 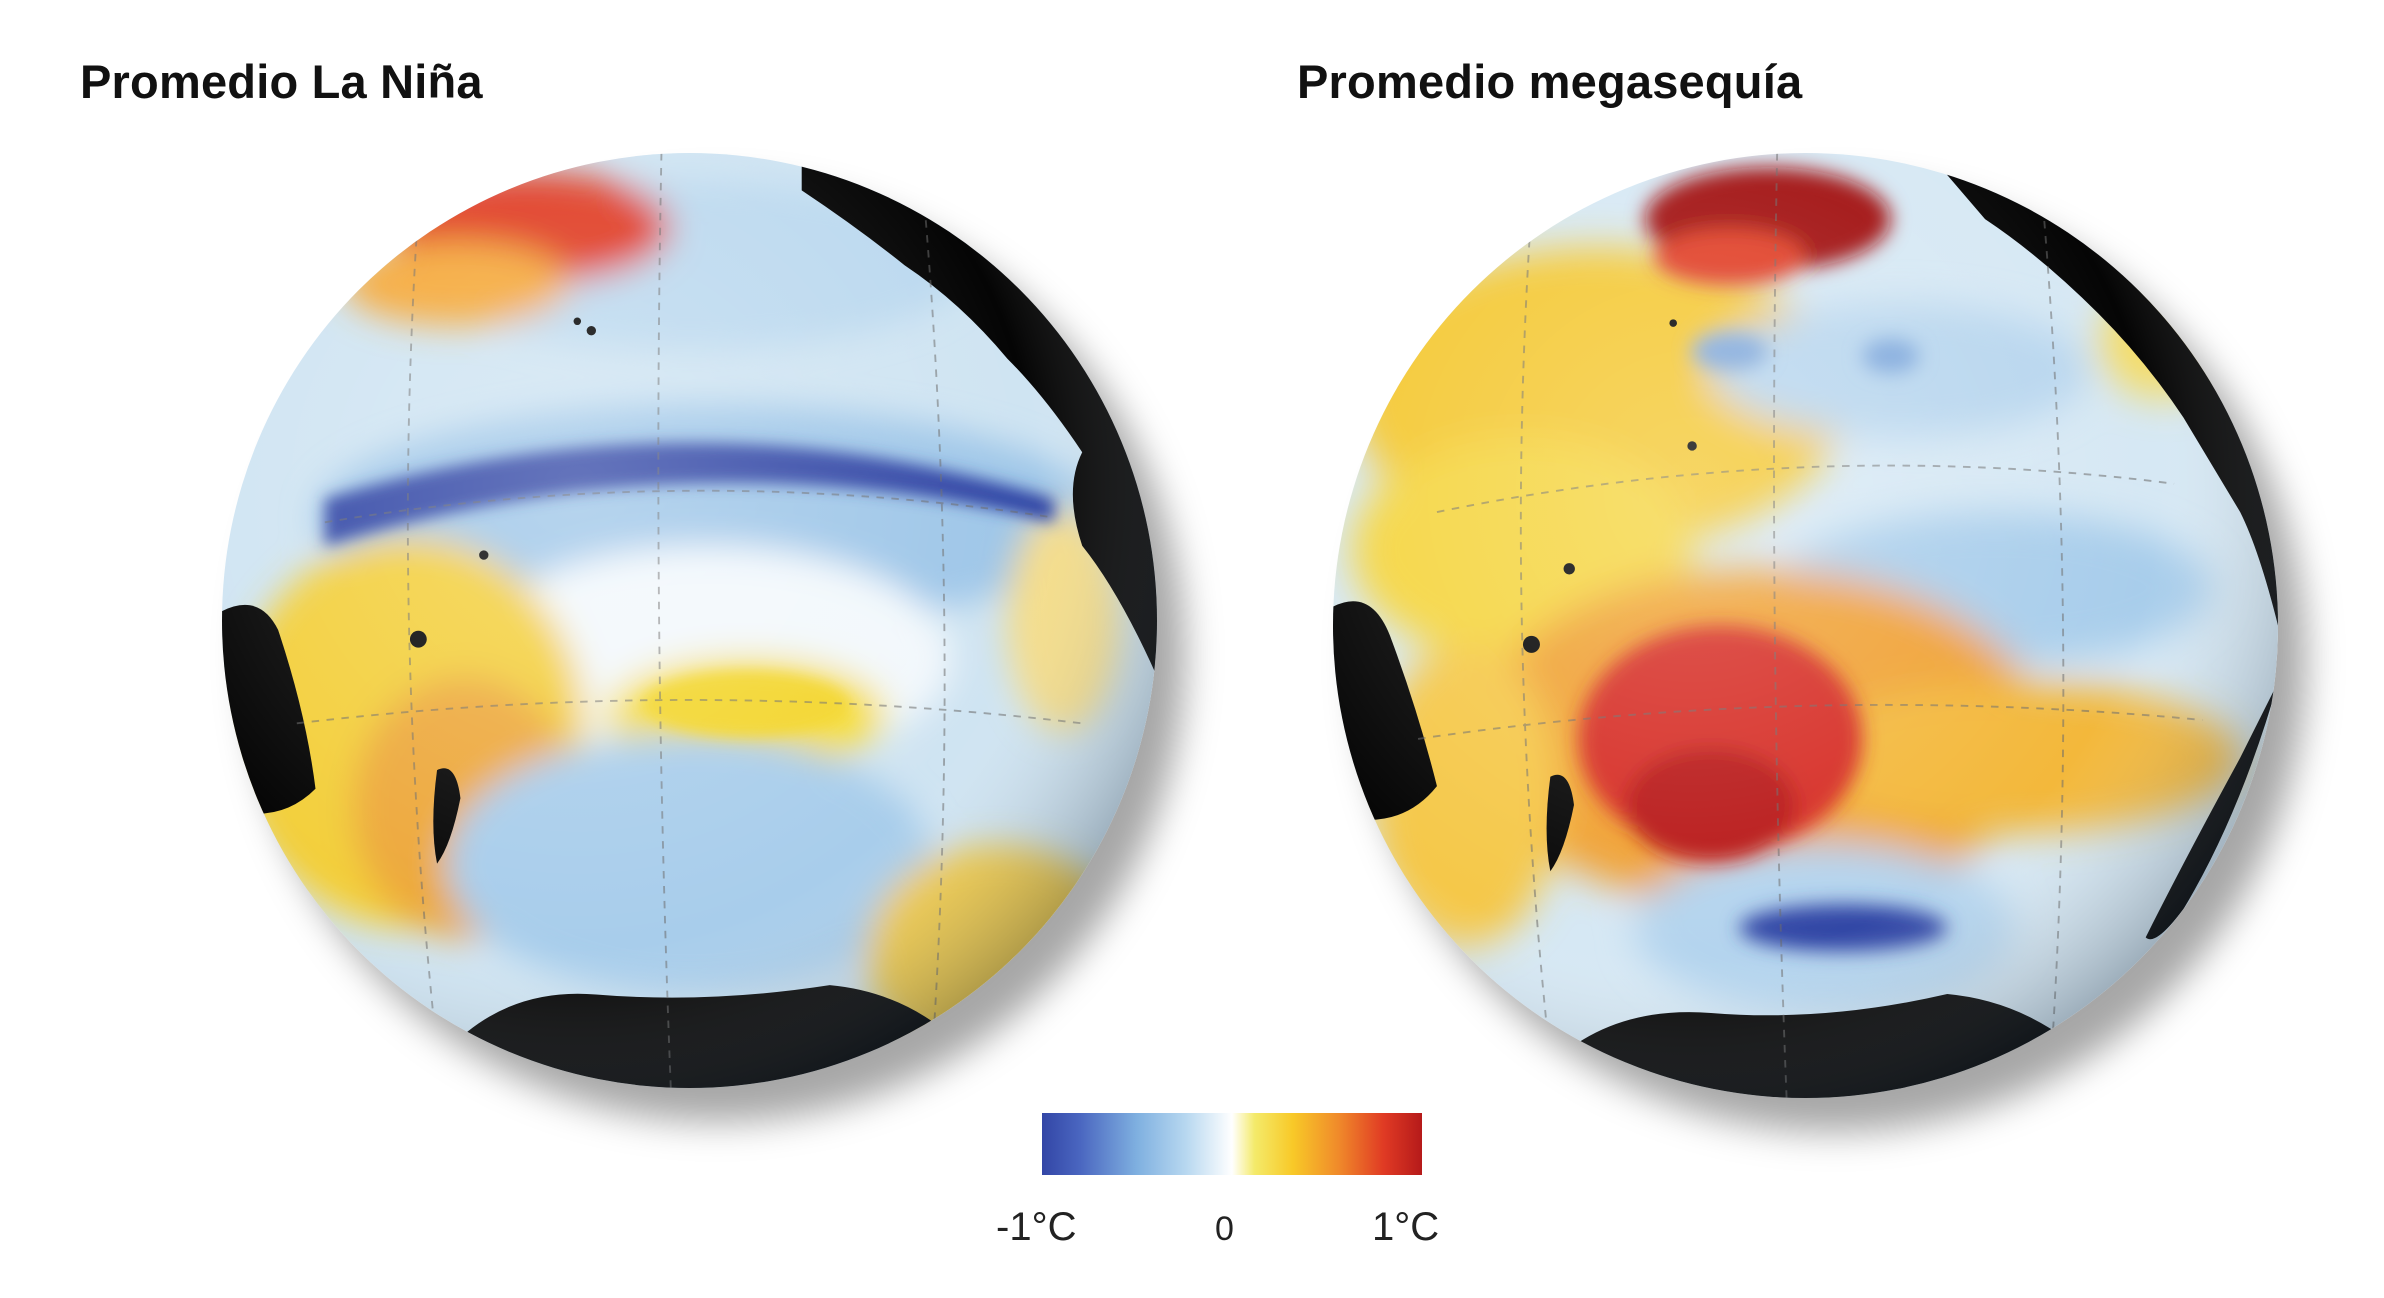 What do you see at coordinates (1550, 81) in the screenshot?
I see `panel-title-megadrought: Promedio megasequía` at bounding box center [1550, 81].